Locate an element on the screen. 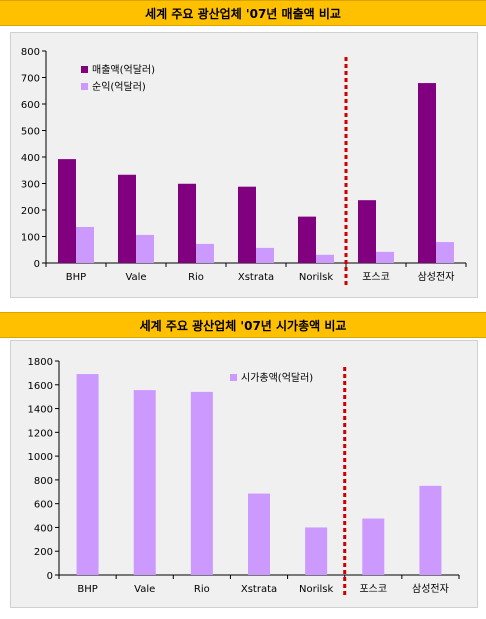 The height and width of the screenshot is (619, 486). legend-label: 매출액(억달러) is located at coordinates (123, 70).